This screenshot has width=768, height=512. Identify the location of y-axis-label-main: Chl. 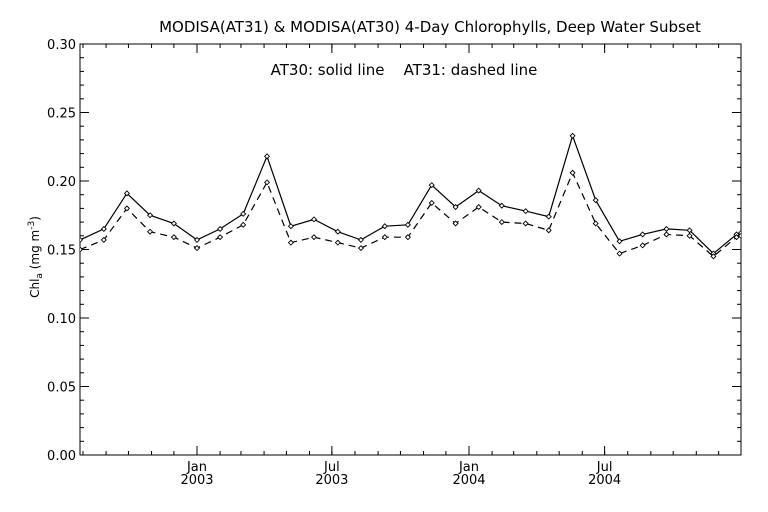
(35, 288).